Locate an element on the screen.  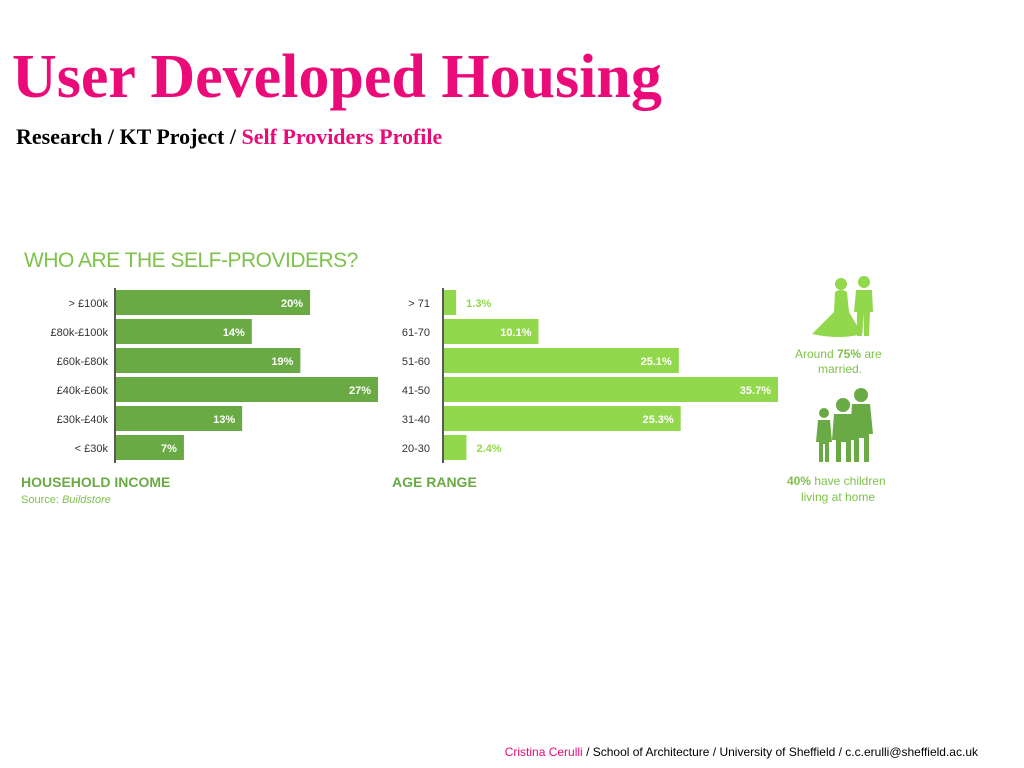
children-fact: 40% have children living at home is located at coordinates (838, 489).